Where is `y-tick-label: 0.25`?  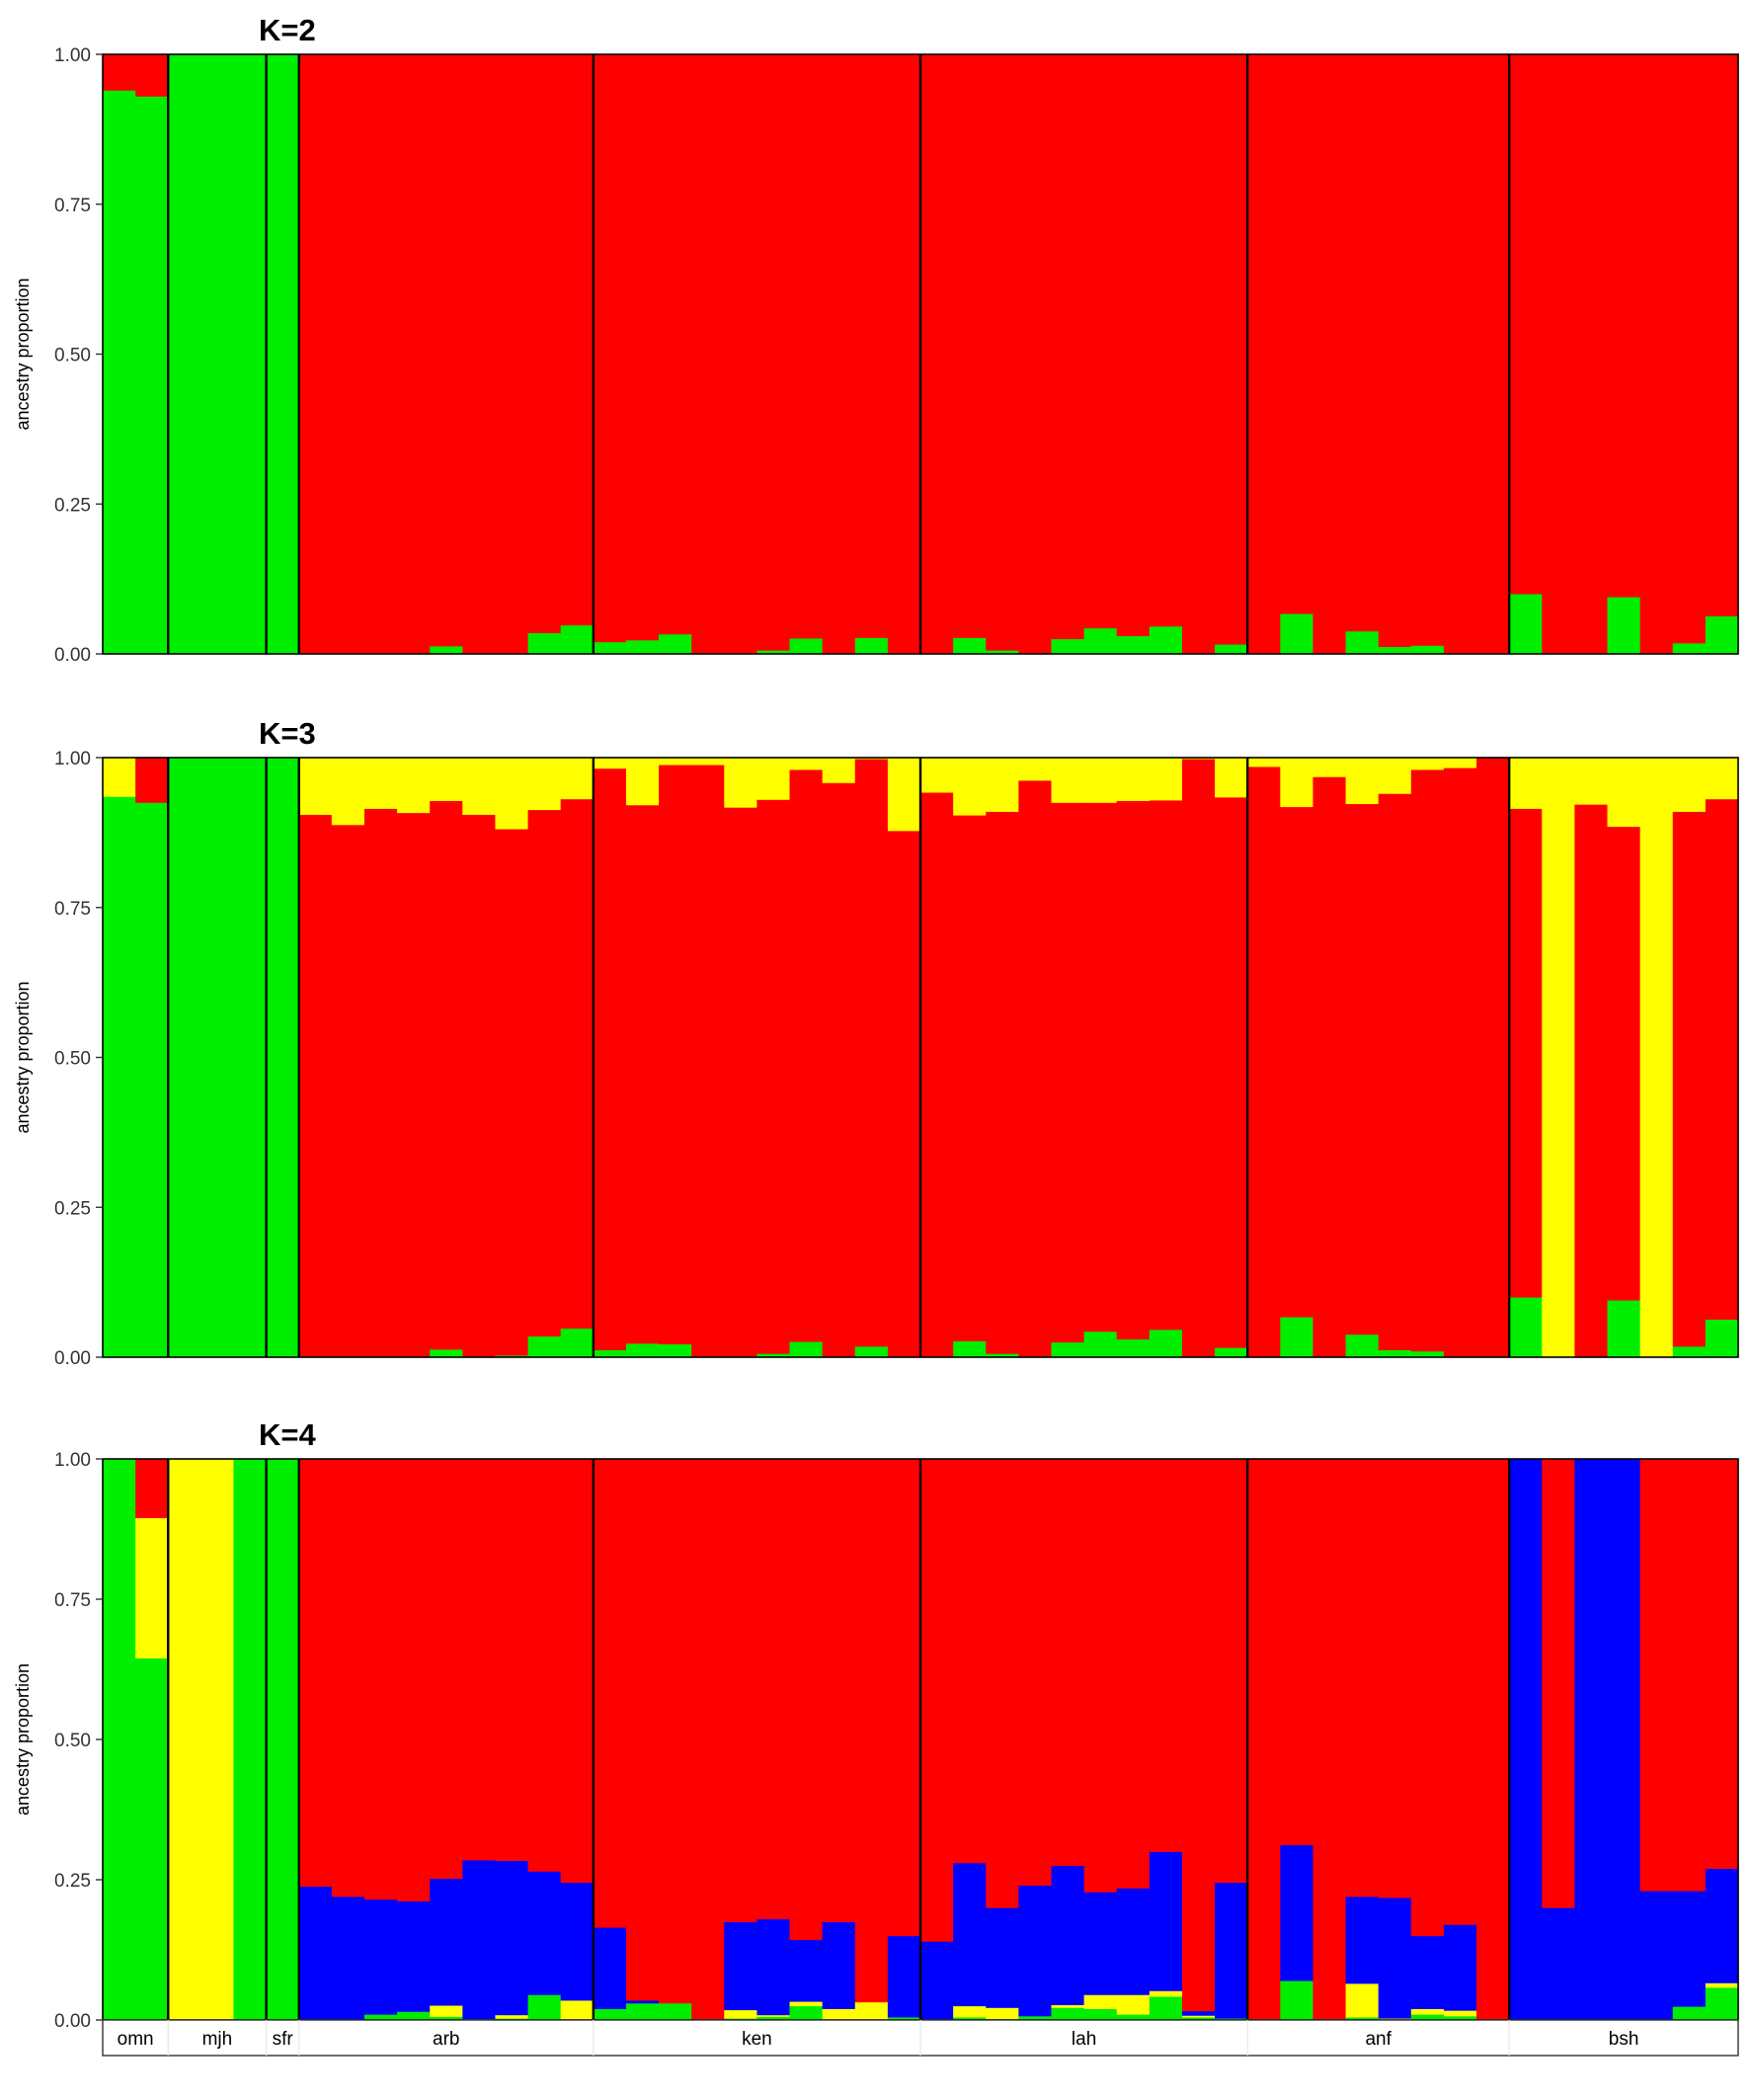 y-tick-label: 0.25 is located at coordinates (72, 1208).